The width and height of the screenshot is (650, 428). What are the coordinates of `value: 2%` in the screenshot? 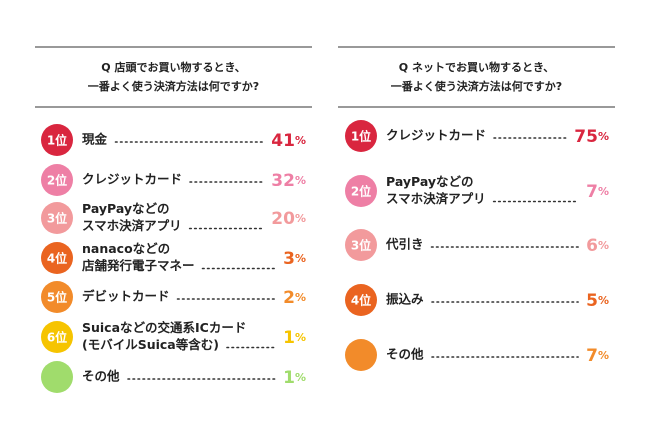 It's located at (294, 298).